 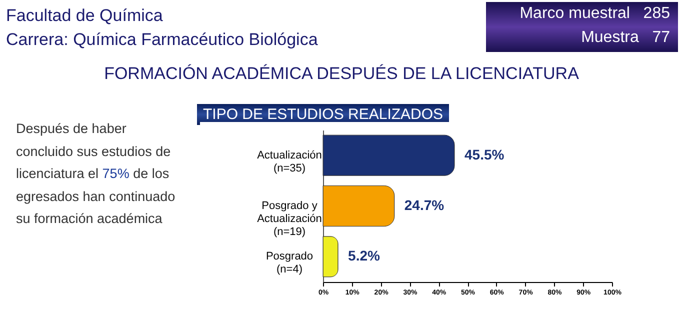 I want to click on chart-subtitle: TIPO DE ESTUDIOS REALIZADOS, so click(x=323, y=114).